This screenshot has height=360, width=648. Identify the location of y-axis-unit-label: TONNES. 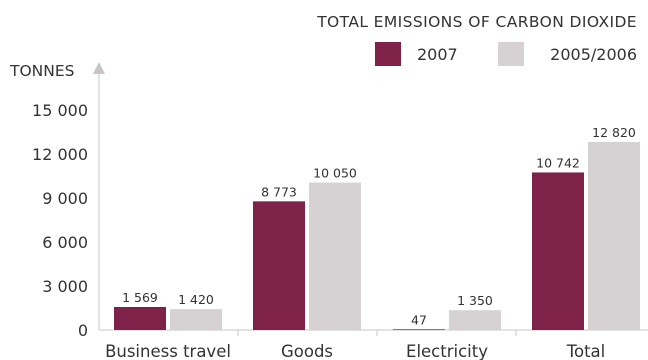
(42, 71).